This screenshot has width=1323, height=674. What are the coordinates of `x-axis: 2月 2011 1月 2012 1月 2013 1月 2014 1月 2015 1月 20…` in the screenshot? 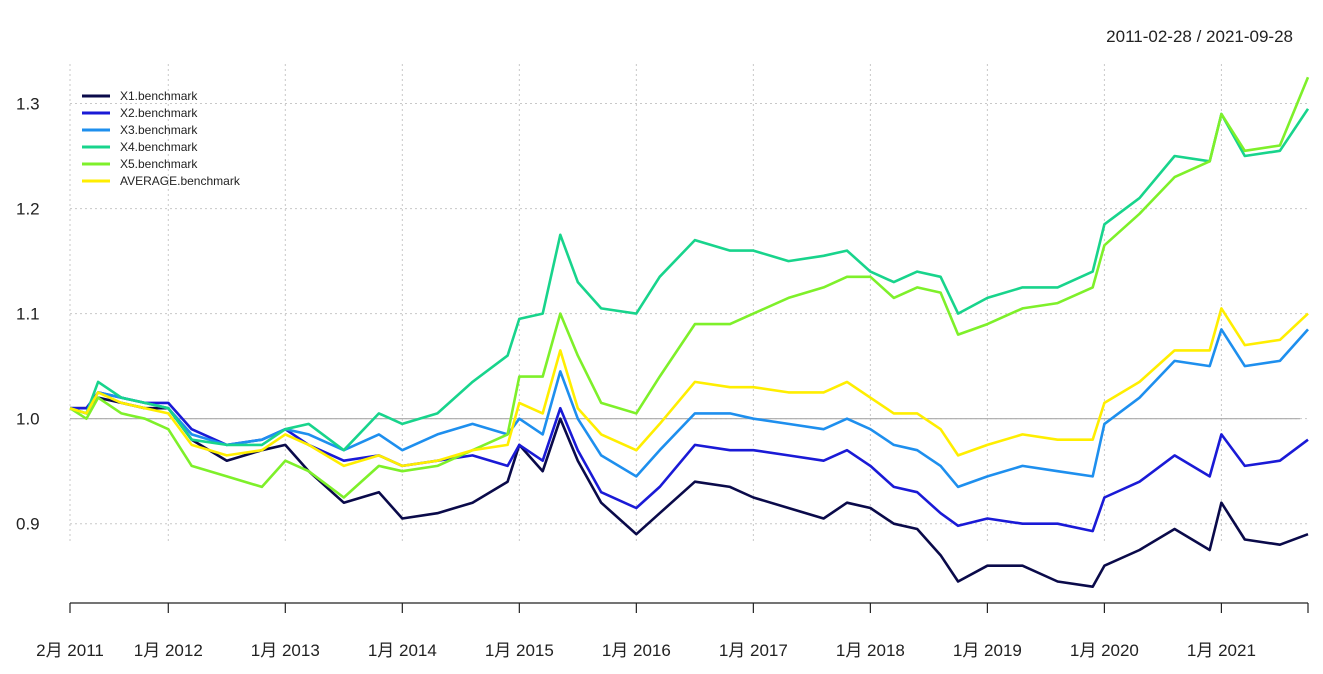 It's located at (672, 631).